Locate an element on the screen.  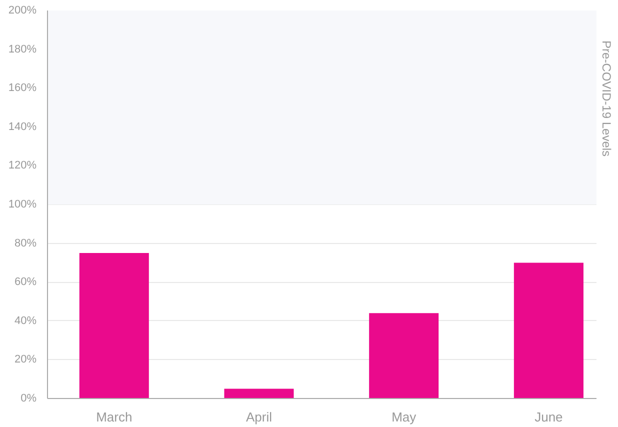
y-tick-label: 140% is located at coordinates (22, 126).